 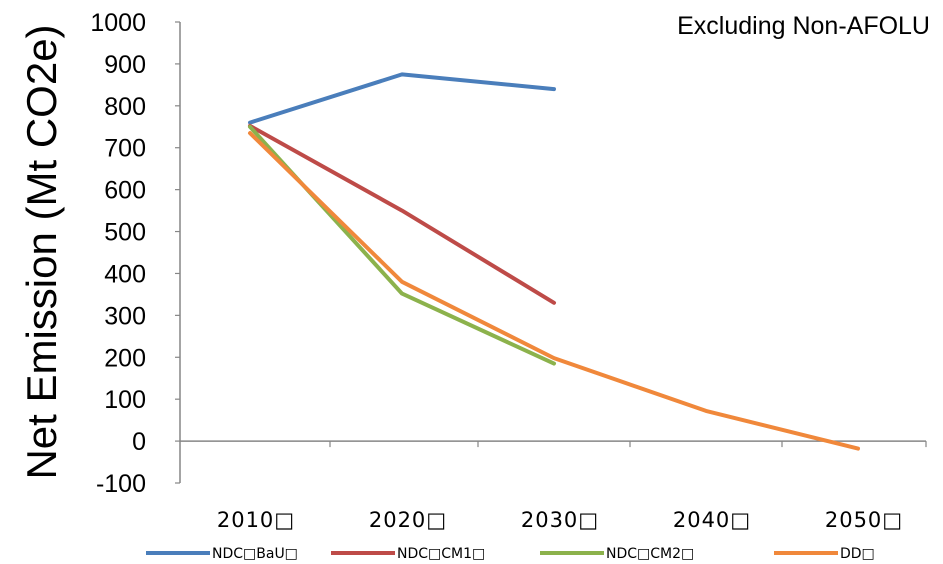 What do you see at coordinates (125, 65) in the screenshot?
I see `y-tick-label: 900` at bounding box center [125, 65].